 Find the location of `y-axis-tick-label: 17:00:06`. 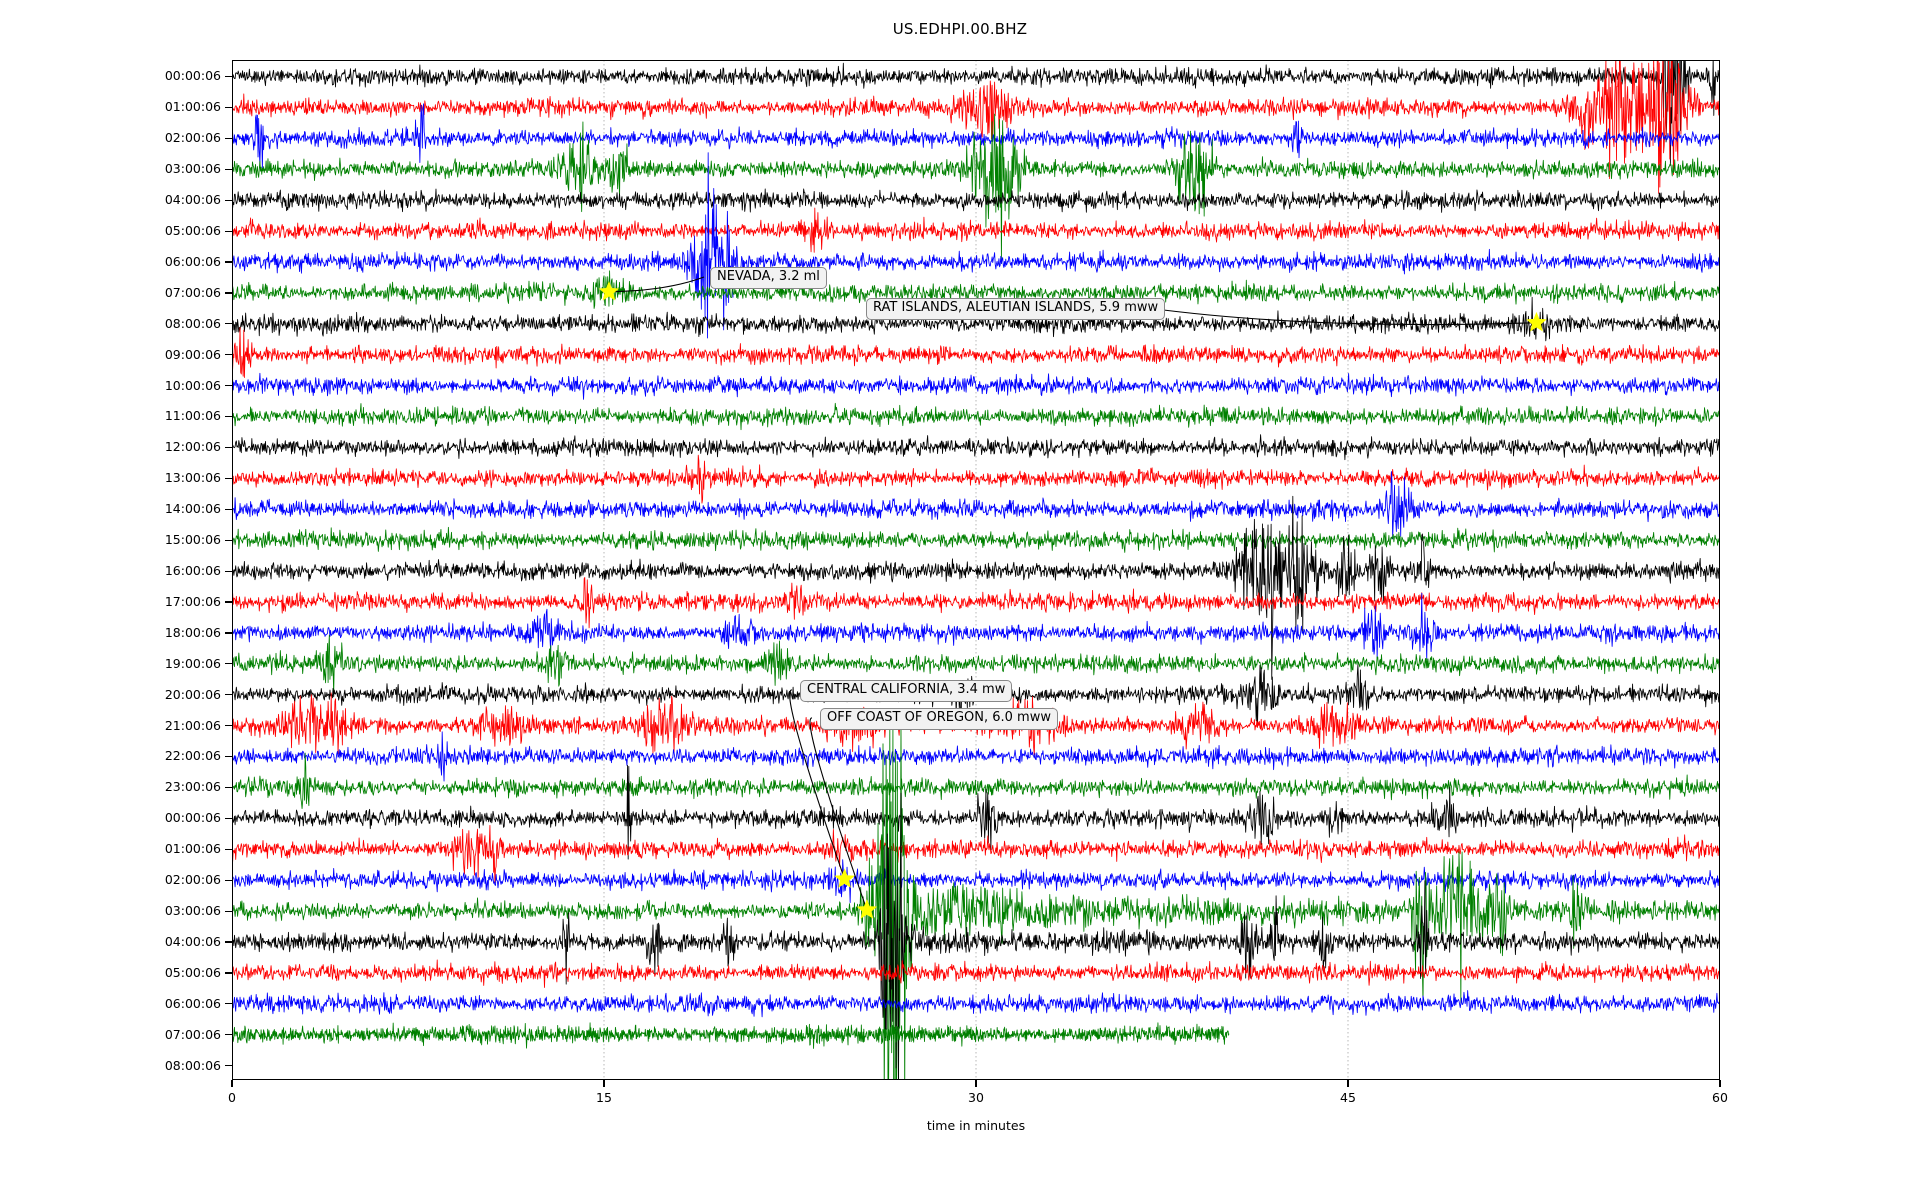

y-axis-tick-label: 17:00:06 is located at coordinates (192, 601).